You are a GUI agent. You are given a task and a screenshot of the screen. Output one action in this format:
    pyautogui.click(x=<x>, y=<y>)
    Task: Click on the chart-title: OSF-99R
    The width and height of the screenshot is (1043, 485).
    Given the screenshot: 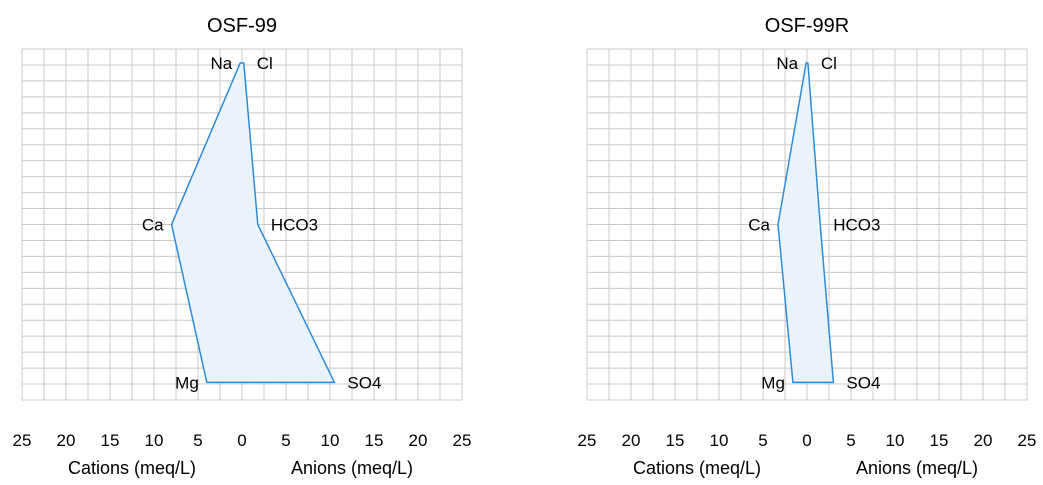 What is the action you would take?
    pyautogui.click(x=807, y=26)
    